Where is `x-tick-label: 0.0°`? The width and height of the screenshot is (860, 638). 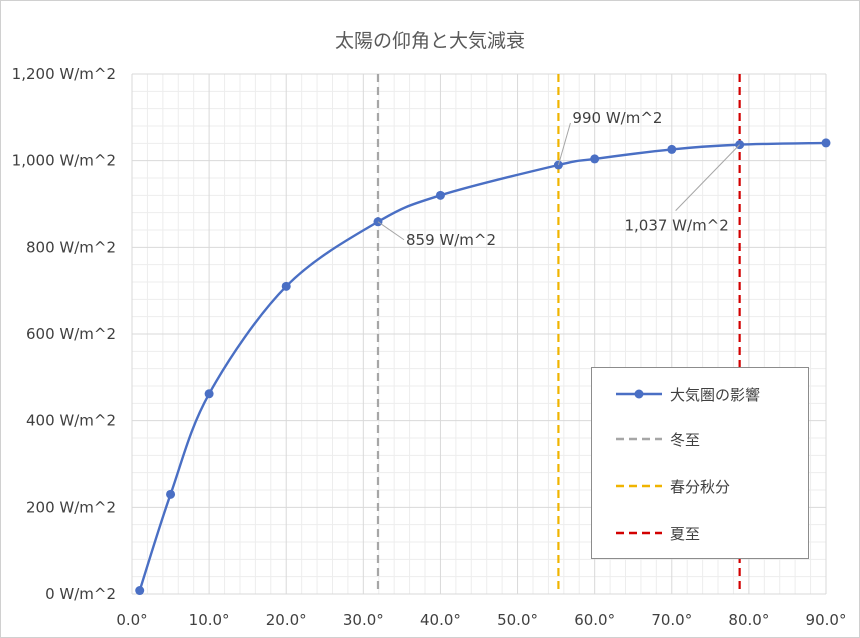 x-tick-label: 0.0° is located at coordinates (131, 620).